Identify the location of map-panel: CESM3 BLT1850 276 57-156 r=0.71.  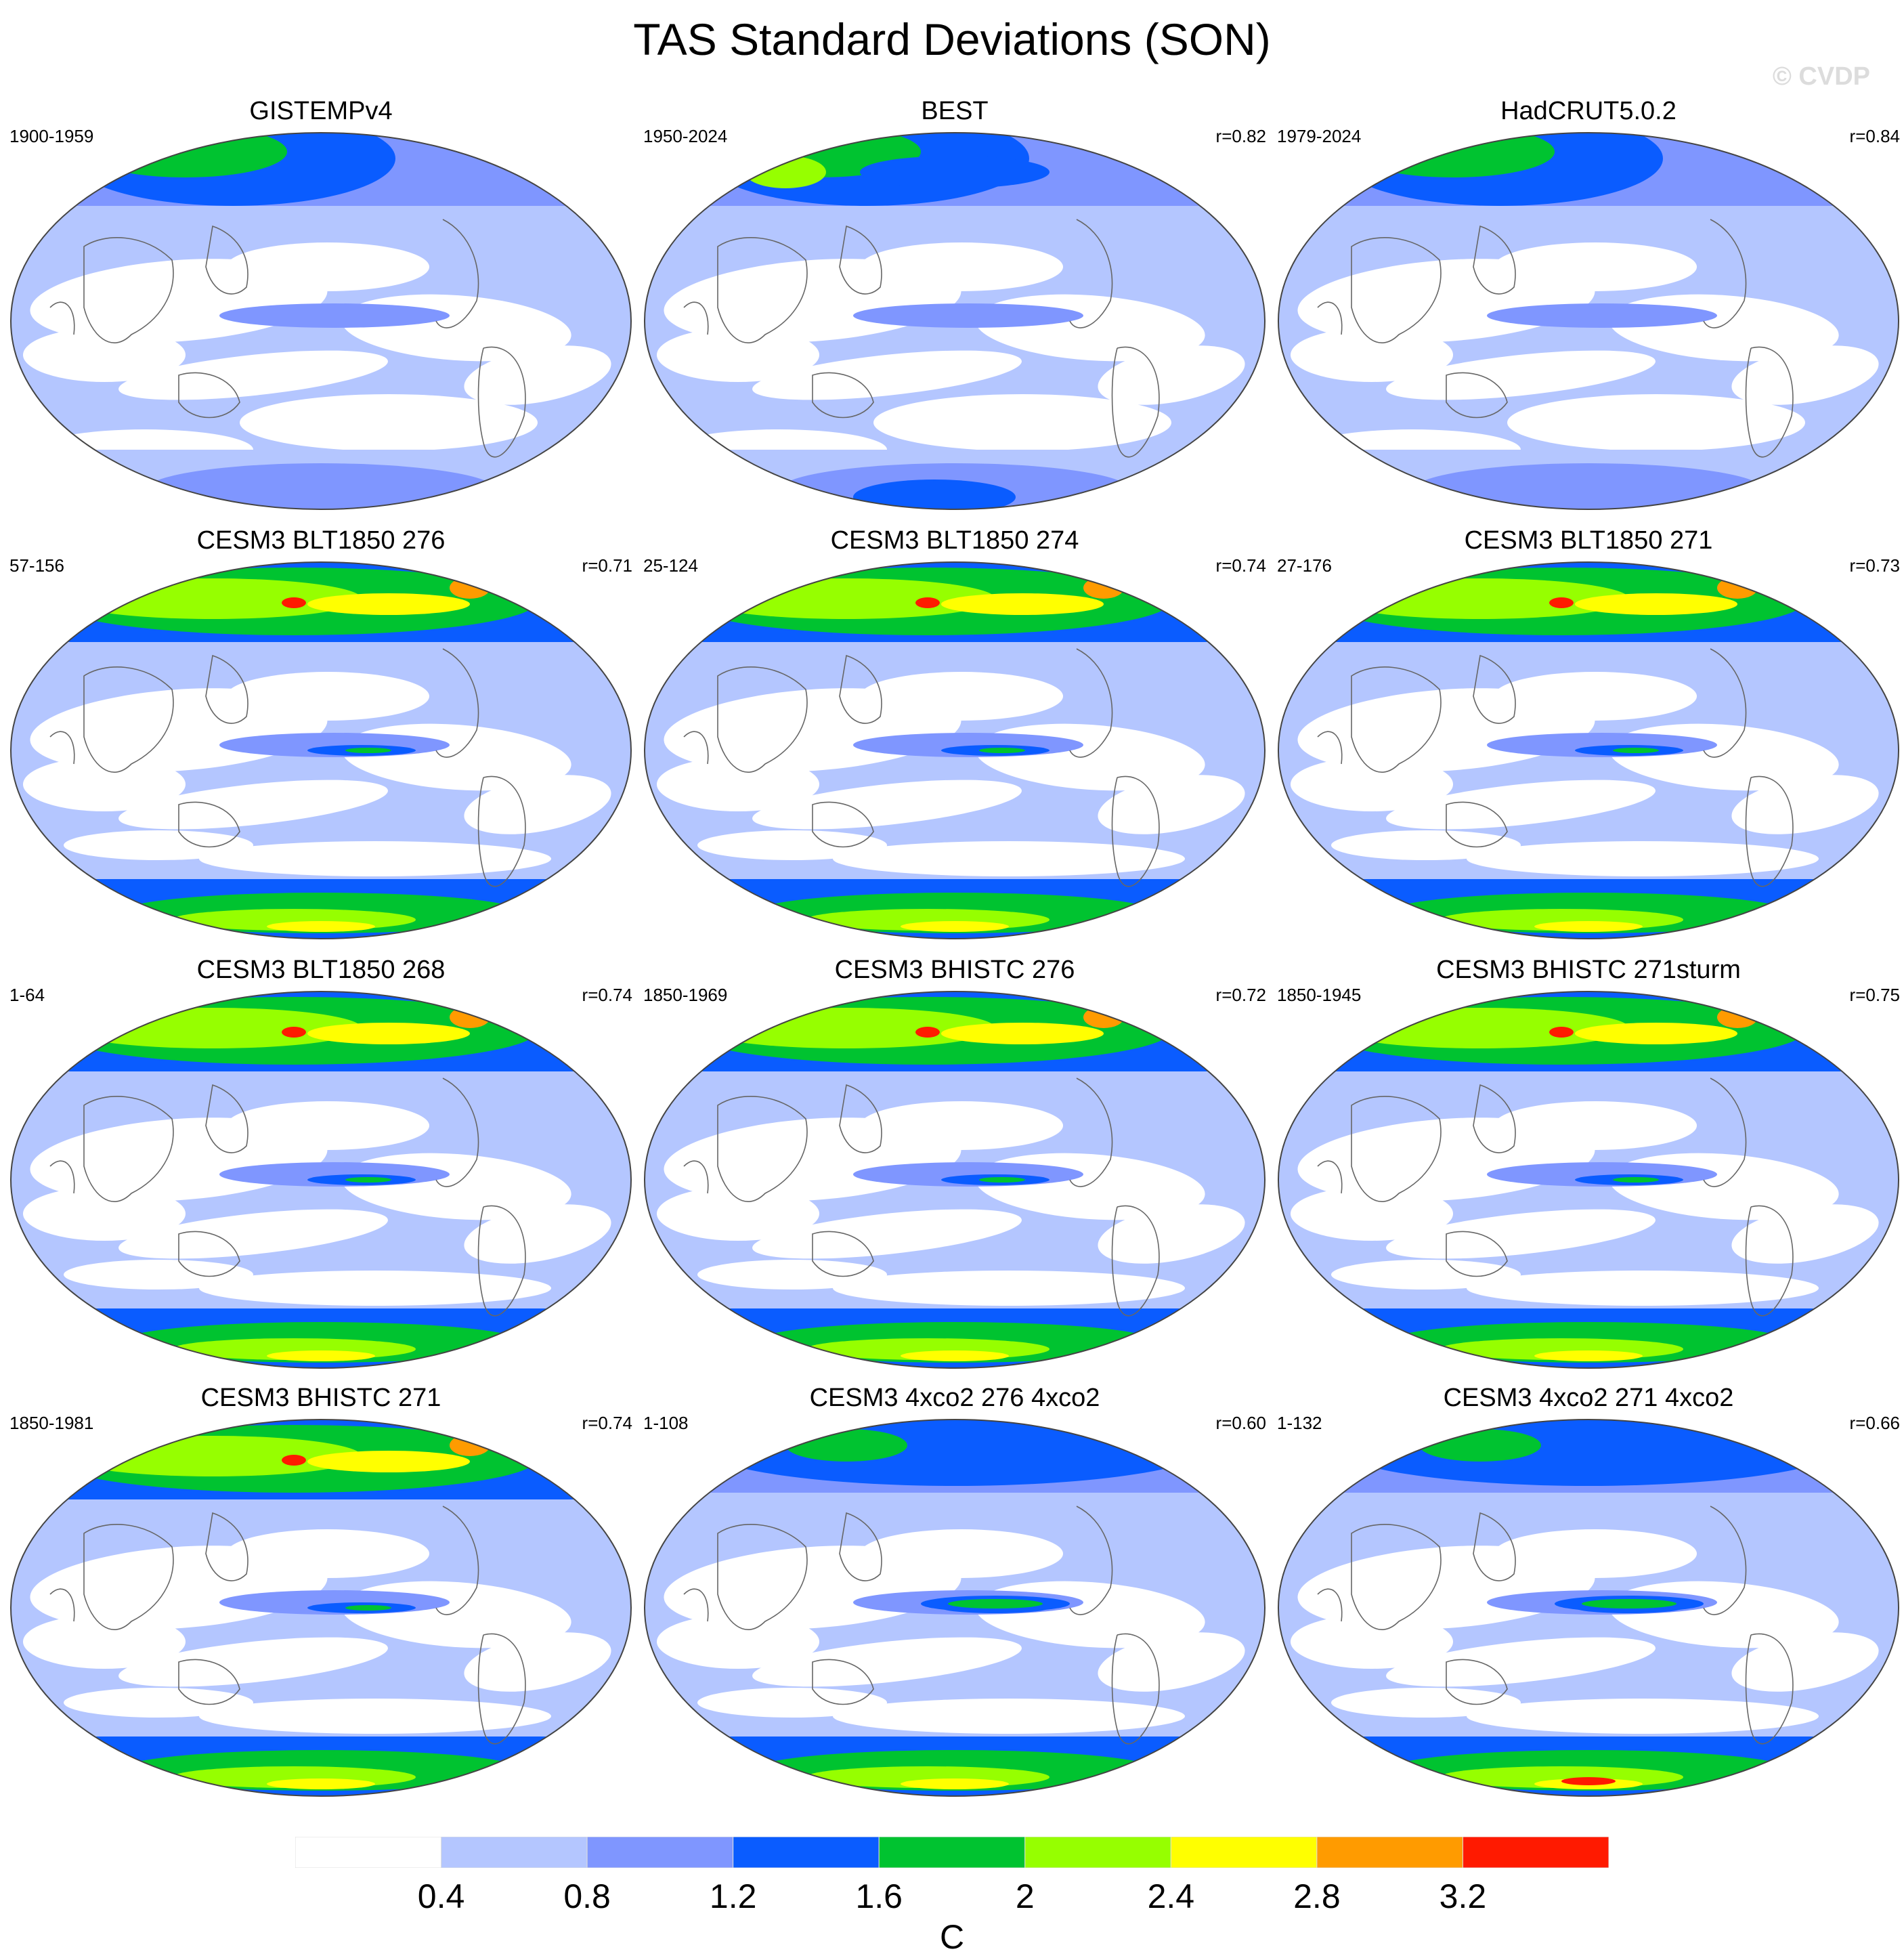
(321, 735).